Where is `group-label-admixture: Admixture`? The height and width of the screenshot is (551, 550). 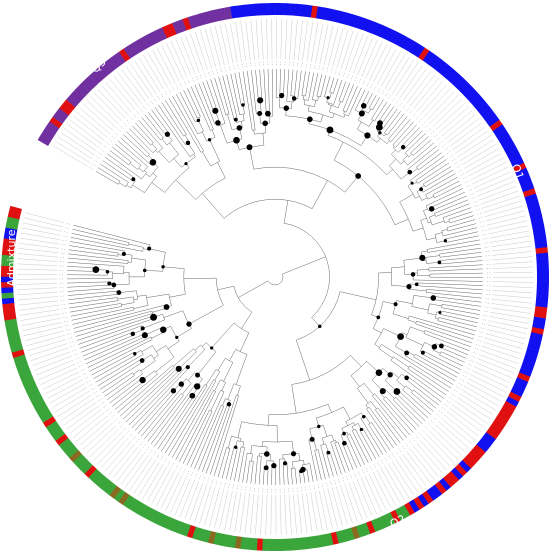 group-label-admixture: Admixture is located at coordinates (11, 257).